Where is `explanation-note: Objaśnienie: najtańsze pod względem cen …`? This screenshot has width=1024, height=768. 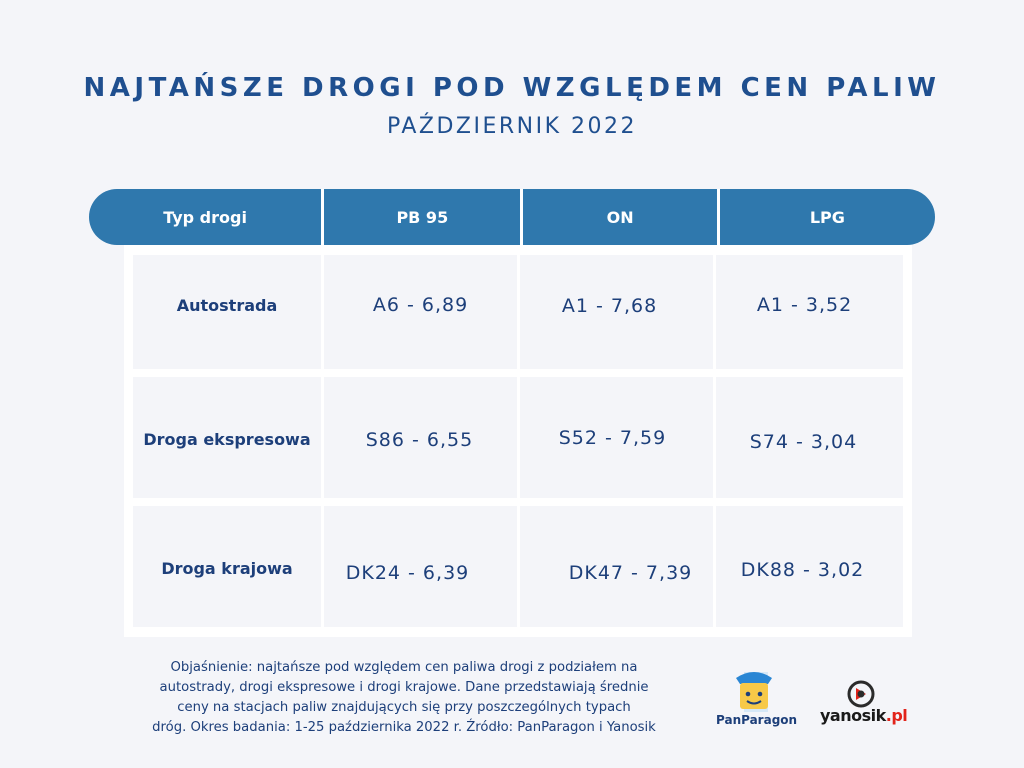 explanation-note: Objaśnienie: najtańsze pod względem cen … is located at coordinates (404, 698).